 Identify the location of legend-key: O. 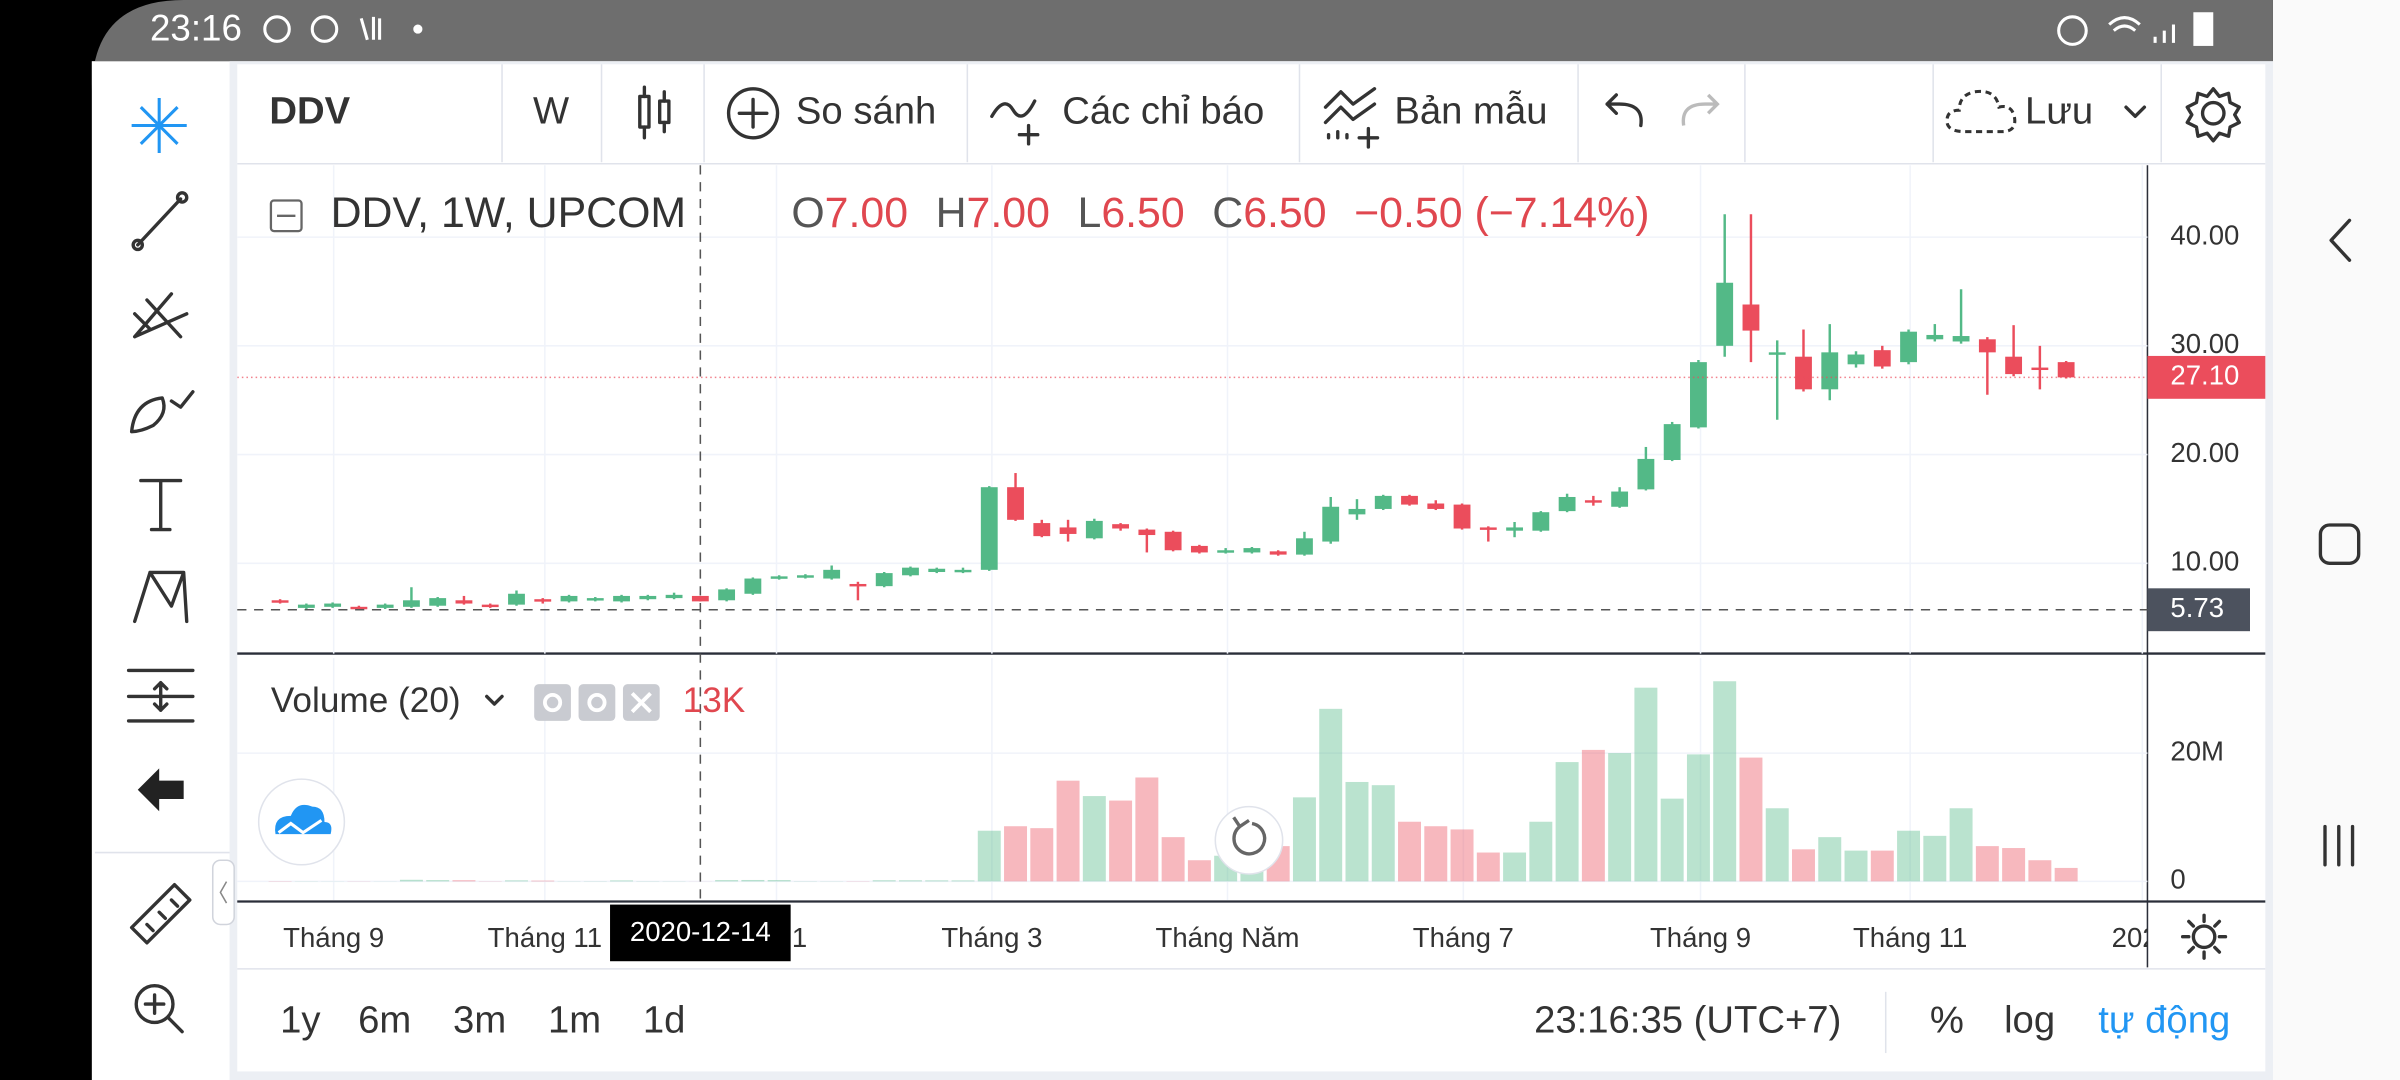
(807, 213).